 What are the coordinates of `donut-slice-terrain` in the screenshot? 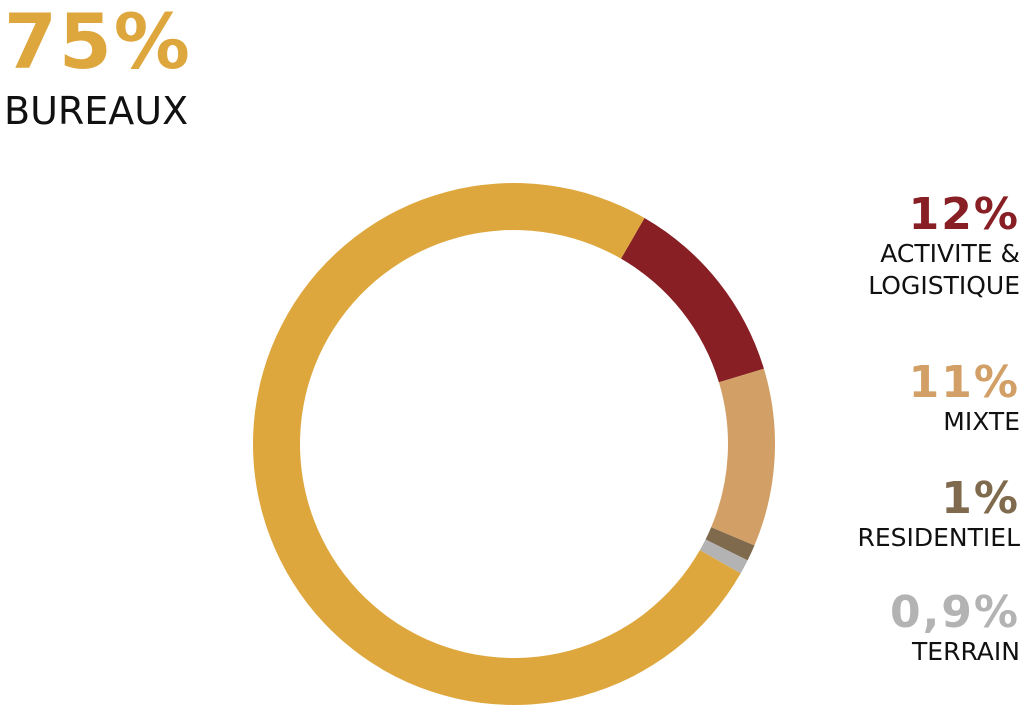 It's located at (723, 556).